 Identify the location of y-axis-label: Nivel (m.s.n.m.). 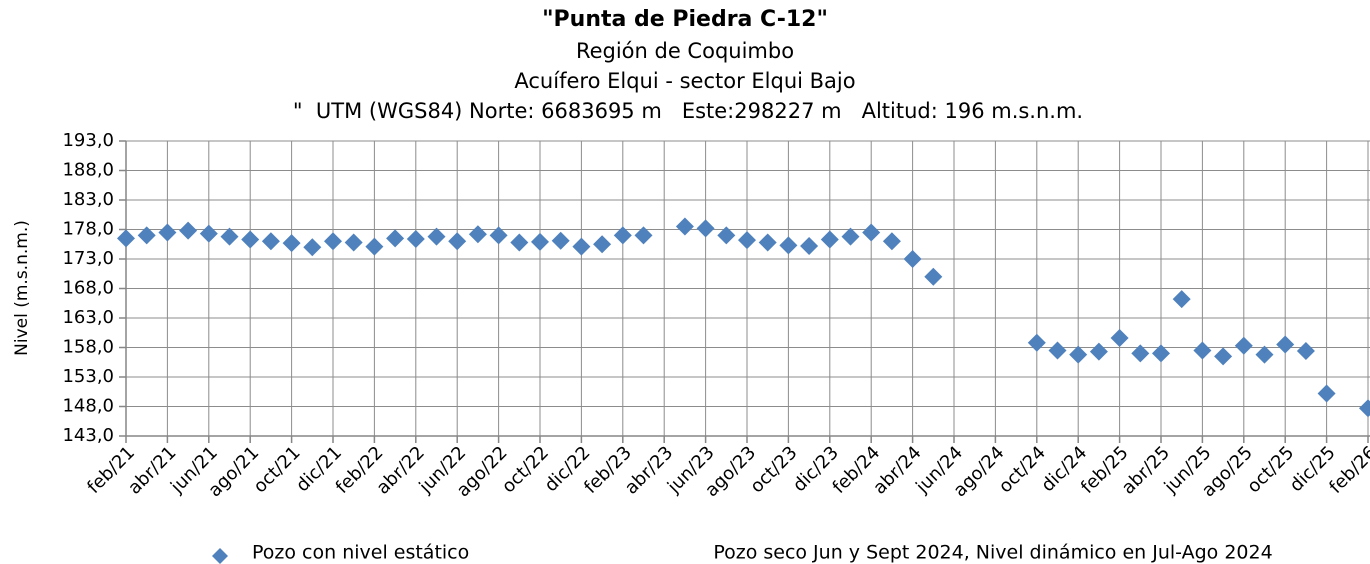
(22, 288).